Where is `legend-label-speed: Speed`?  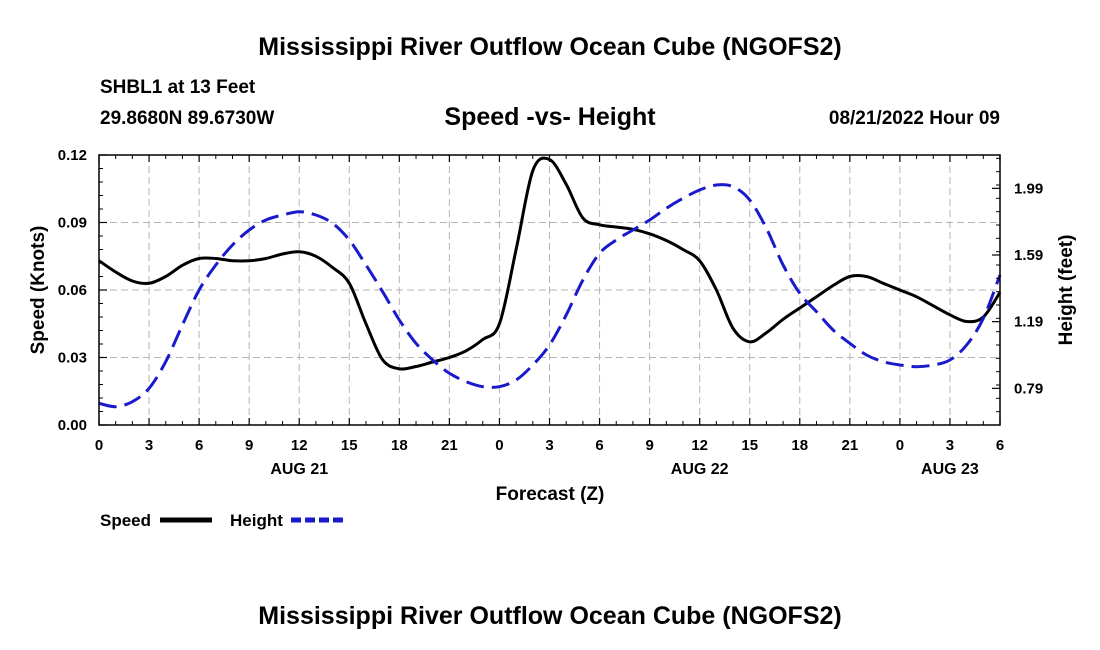 legend-label-speed: Speed is located at coordinates (125, 520).